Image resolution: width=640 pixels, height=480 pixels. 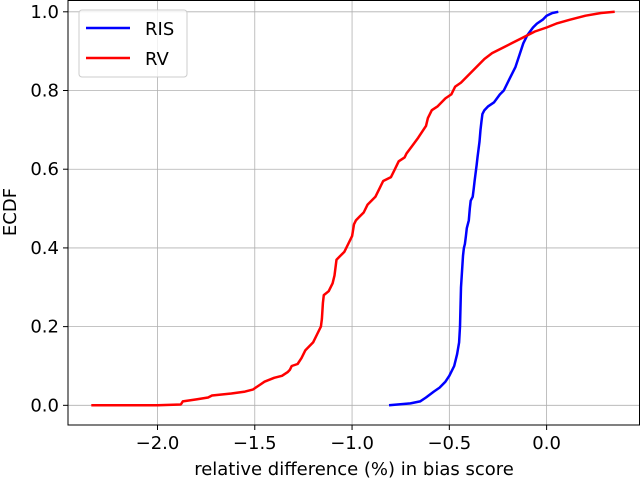 I want to click on y-tick-label: 0.0, so click(x=44, y=405).